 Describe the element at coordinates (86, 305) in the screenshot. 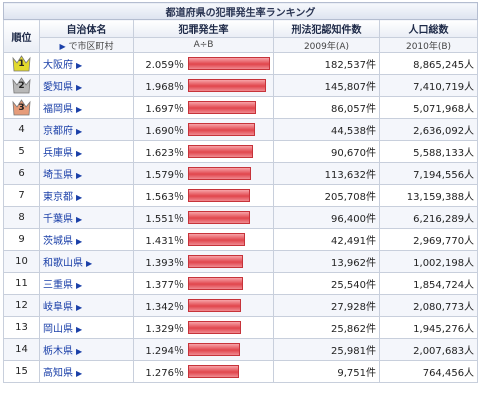

I see `prefecture-cell: 岐阜県 ▶` at that location.